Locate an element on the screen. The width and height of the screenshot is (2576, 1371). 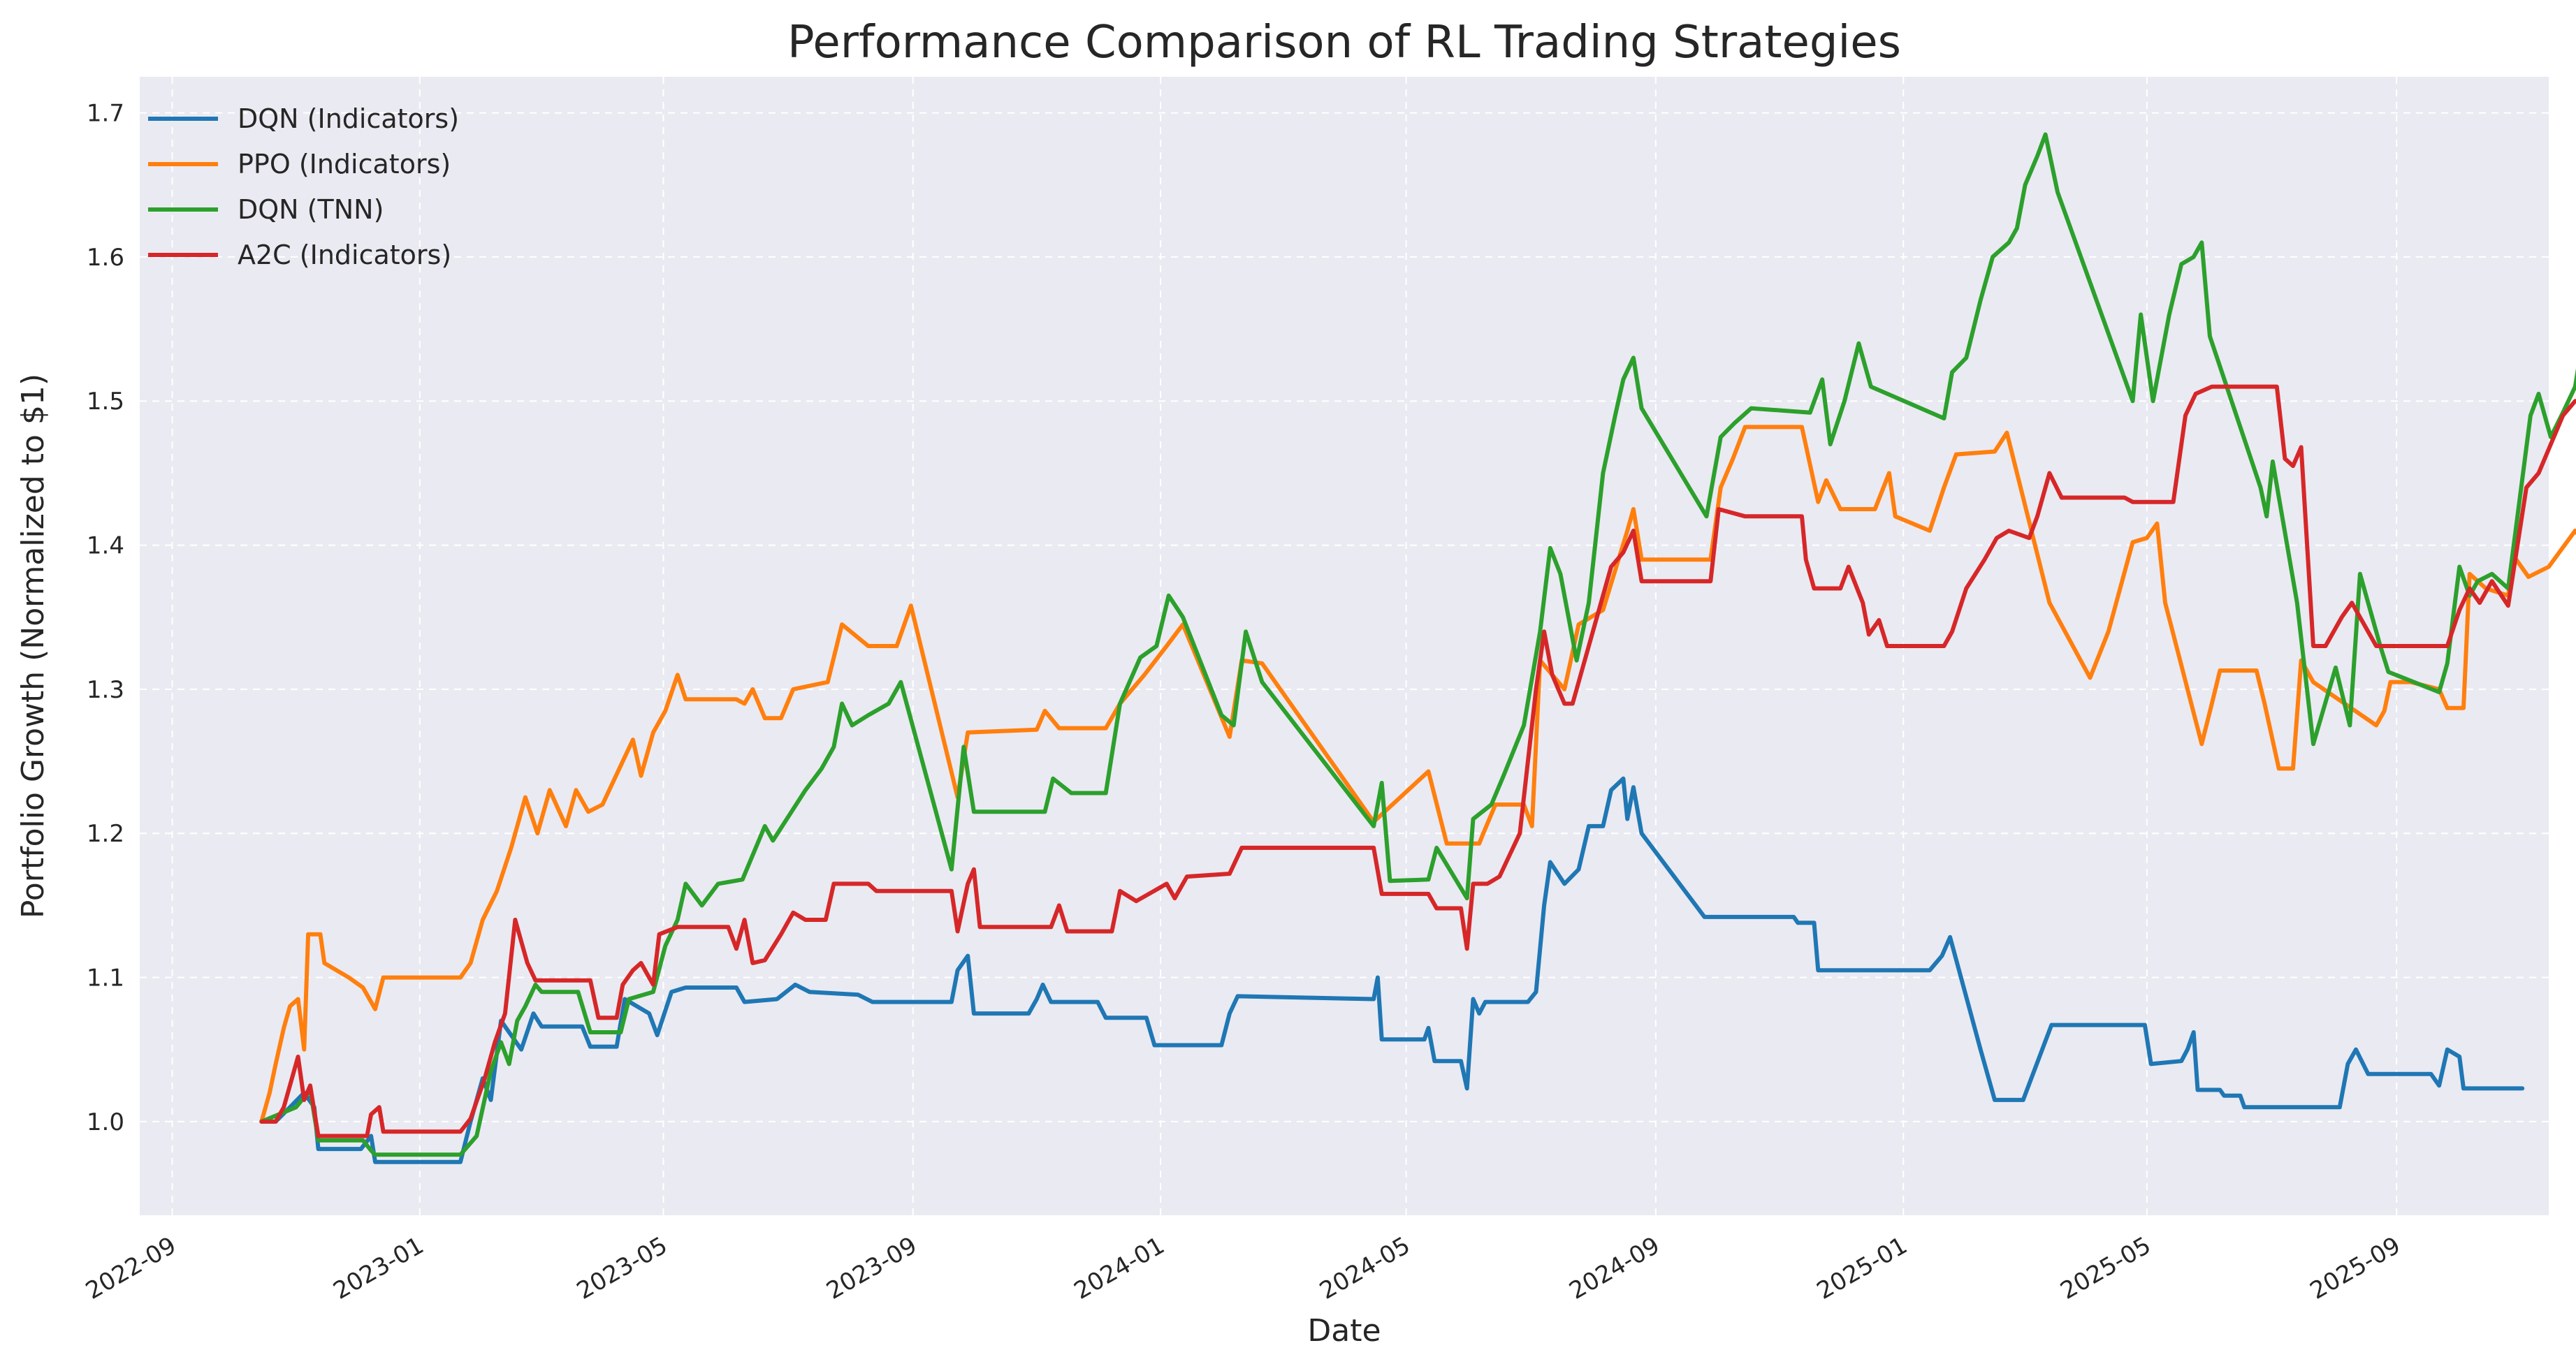
y-tick-label: 1.4 is located at coordinates (105, 546).